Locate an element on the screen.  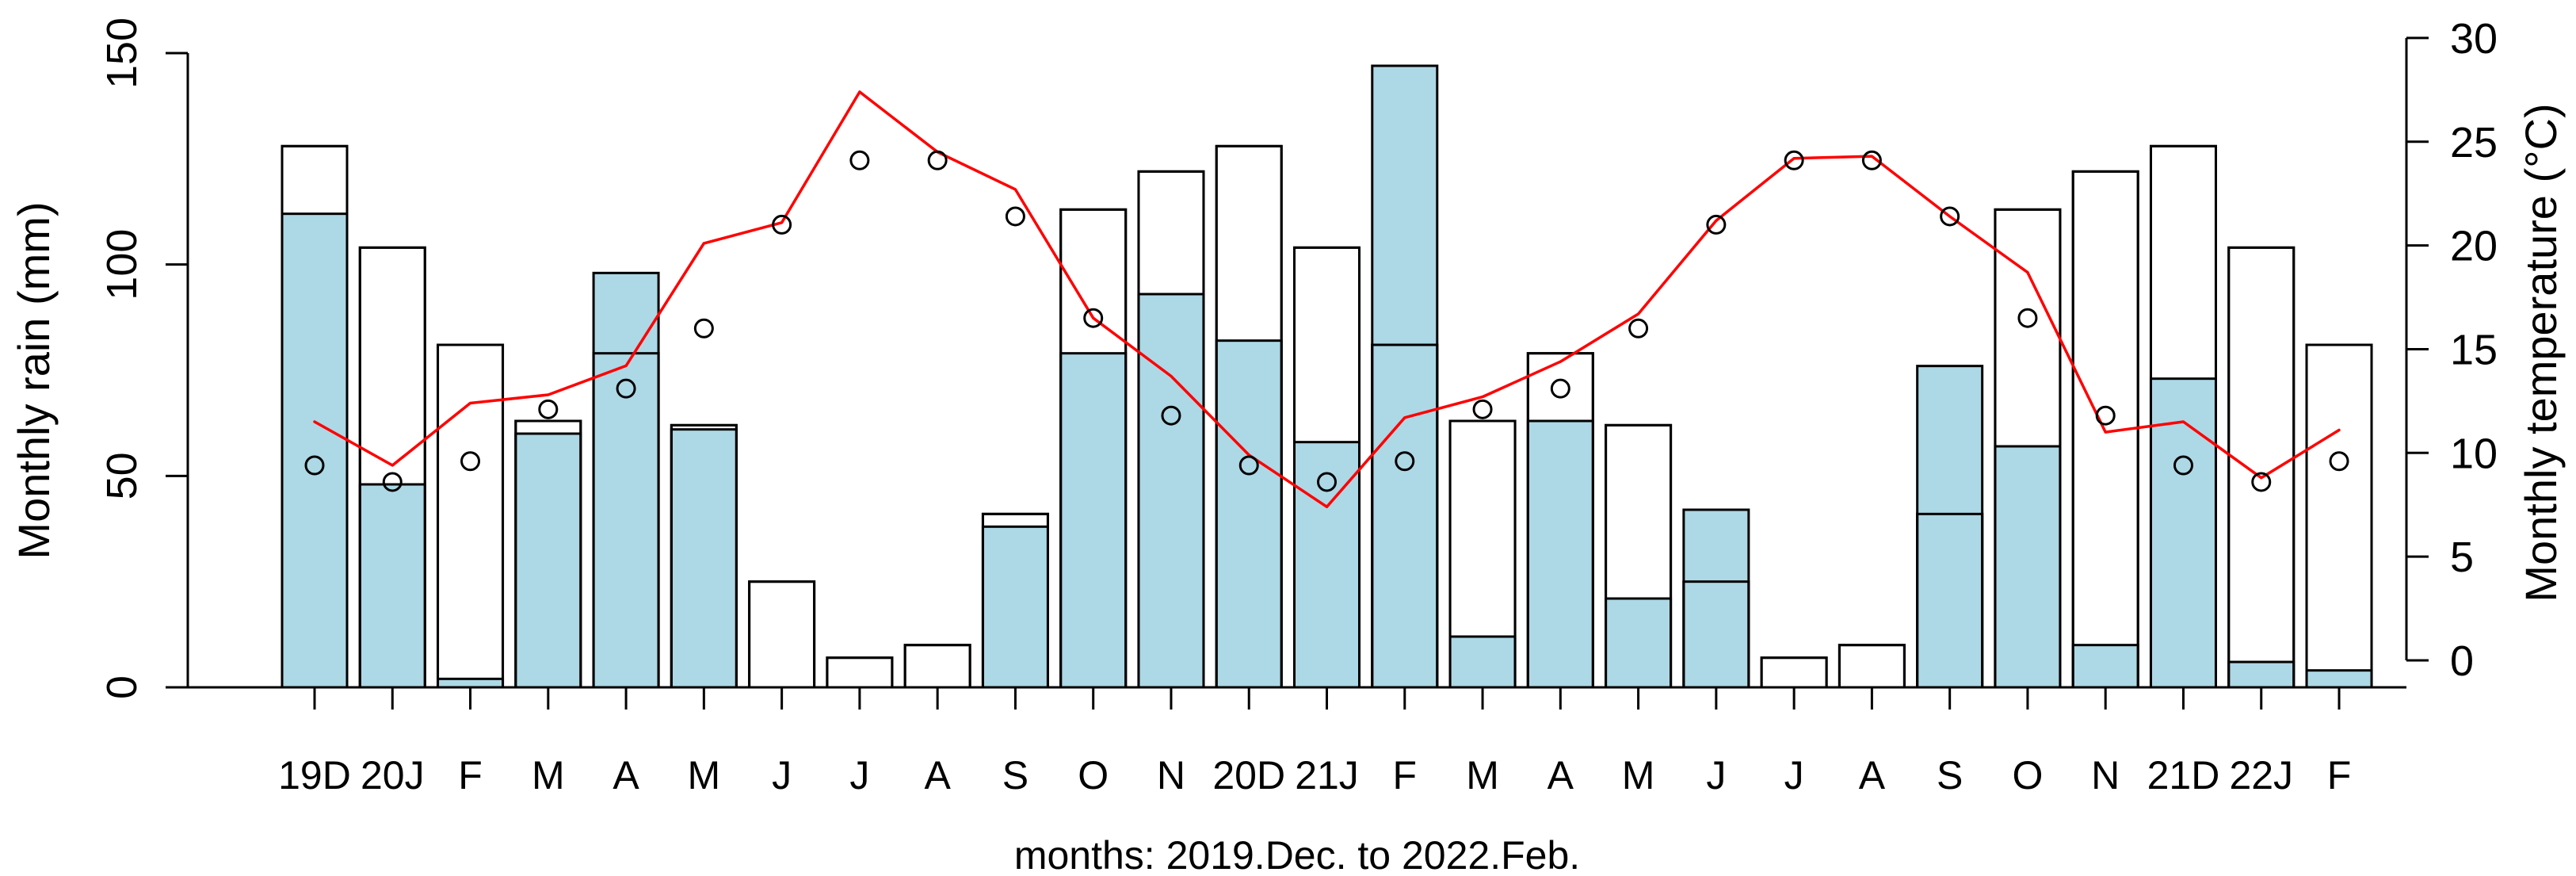
x-tick-label: 22J is located at coordinates (2261, 775).